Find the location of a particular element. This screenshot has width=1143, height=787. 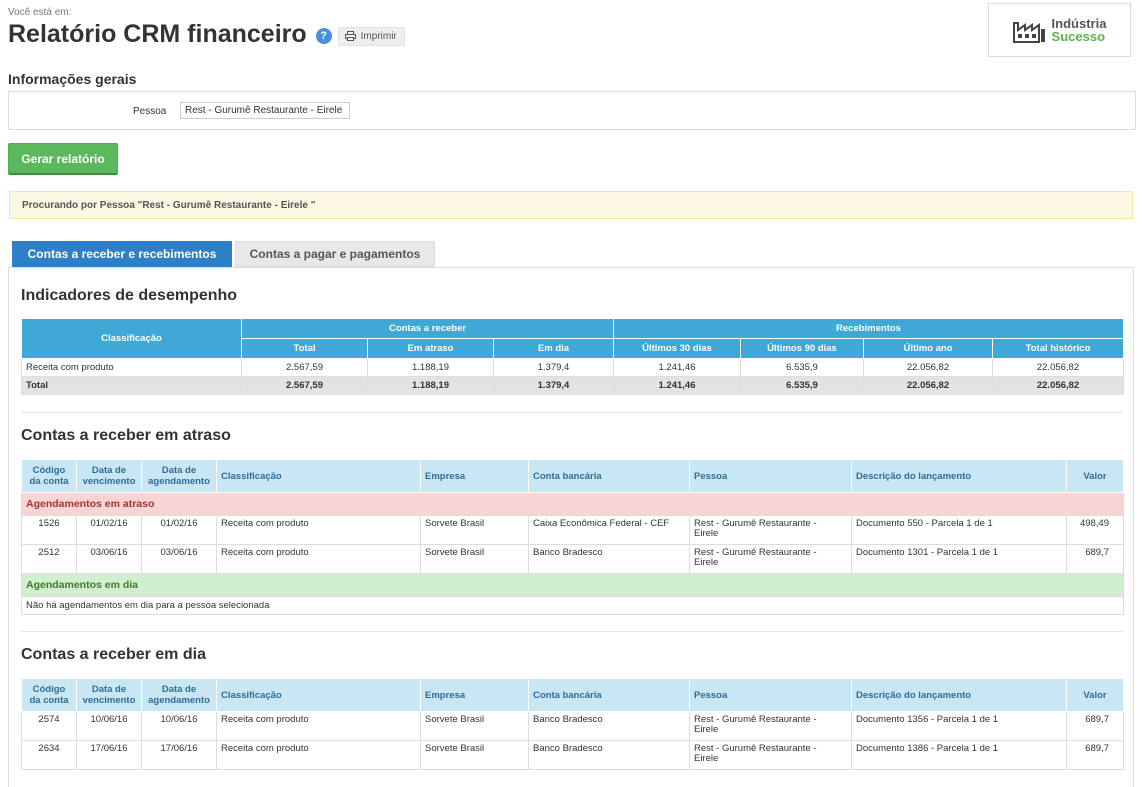

cell: Documento 1386 - Parcela 1 de 1 is located at coordinates (959, 755).